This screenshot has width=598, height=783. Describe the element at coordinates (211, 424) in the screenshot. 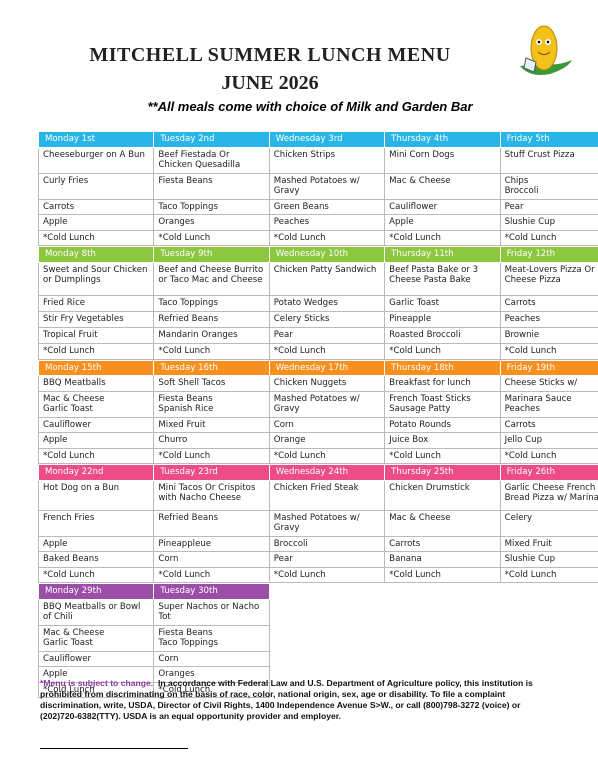

I see `menu-item: Mixed Fruit` at that location.